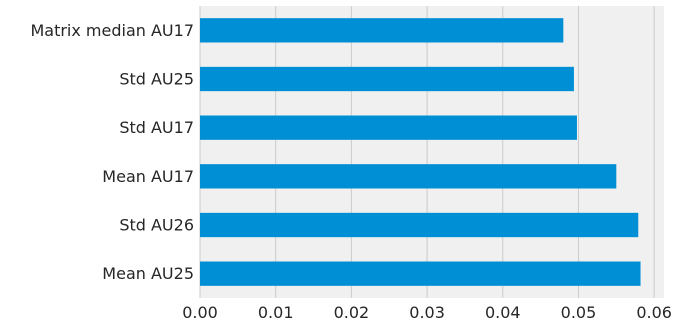 Image resolution: width=680 pixels, height=324 pixels. Describe the element at coordinates (200, 312) in the screenshot. I see `x-tick-label: 0.00` at that location.